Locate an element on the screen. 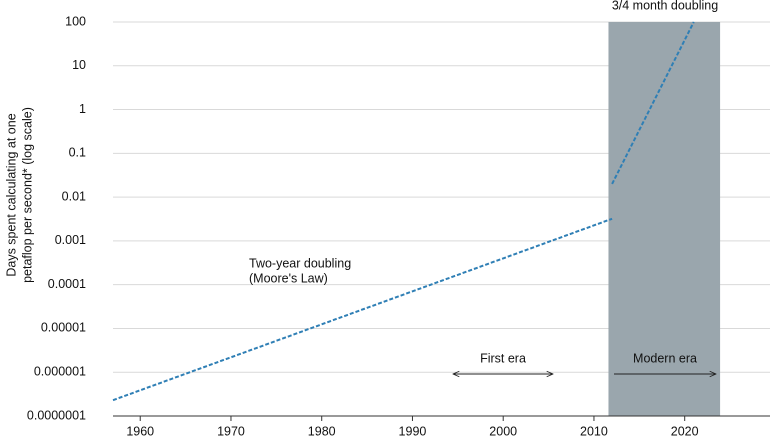 Image resolution: width=770 pixels, height=440 pixels. annotation: Modern era is located at coordinates (665, 358).